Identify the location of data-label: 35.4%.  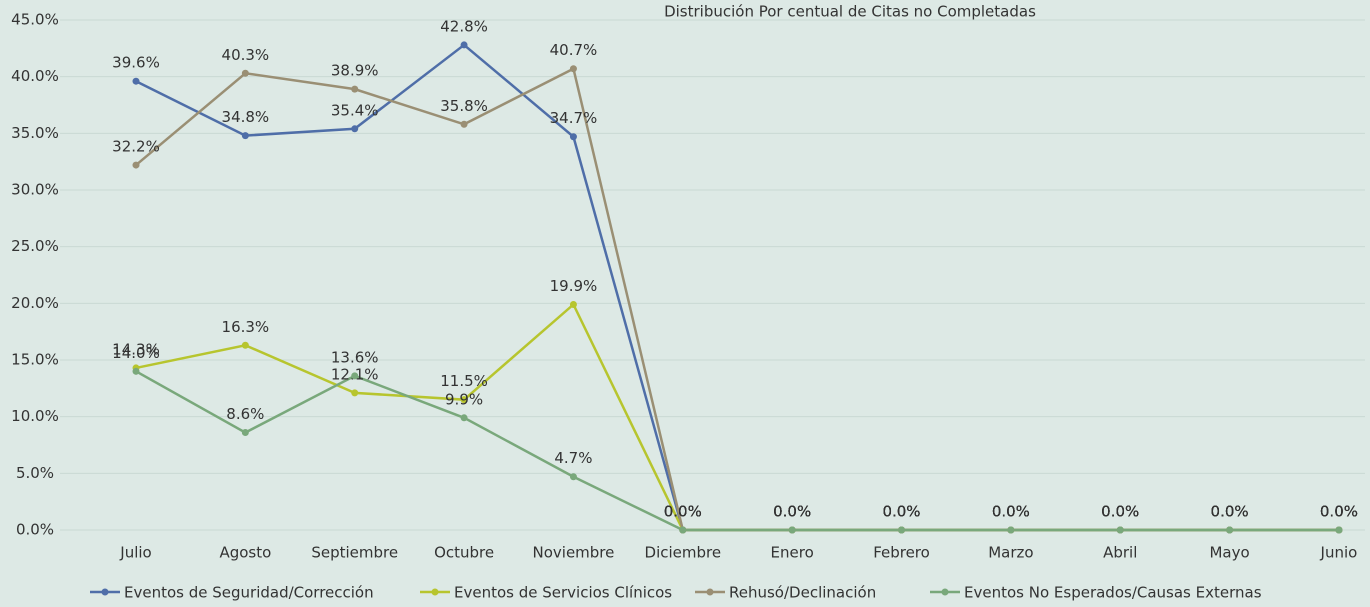
(355, 110).